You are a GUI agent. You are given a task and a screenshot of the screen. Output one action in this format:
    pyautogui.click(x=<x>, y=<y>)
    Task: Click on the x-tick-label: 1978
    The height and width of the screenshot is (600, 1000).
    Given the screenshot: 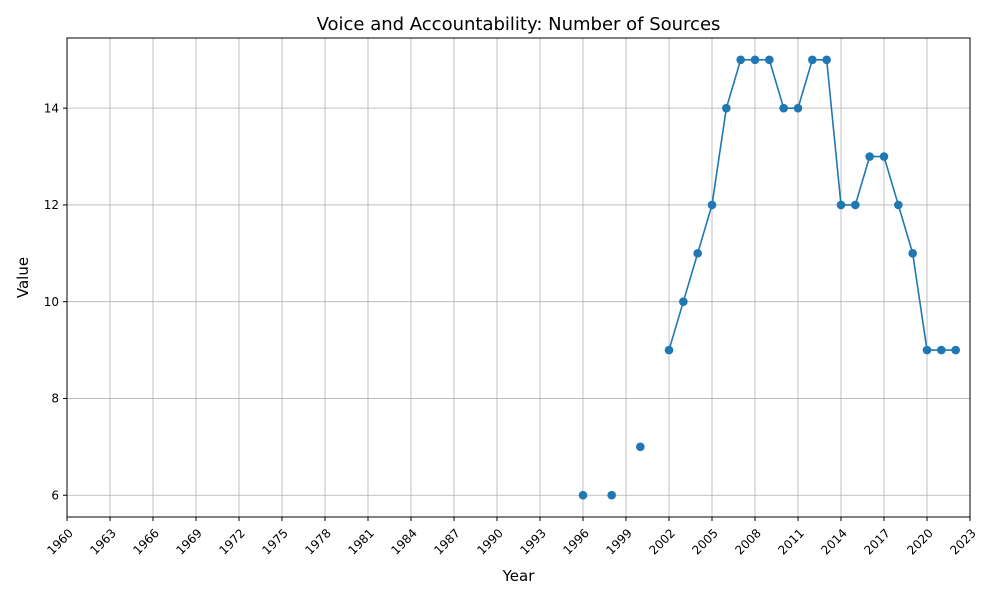 What is the action you would take?
    pyautogui.click(x=317, y=541)
    